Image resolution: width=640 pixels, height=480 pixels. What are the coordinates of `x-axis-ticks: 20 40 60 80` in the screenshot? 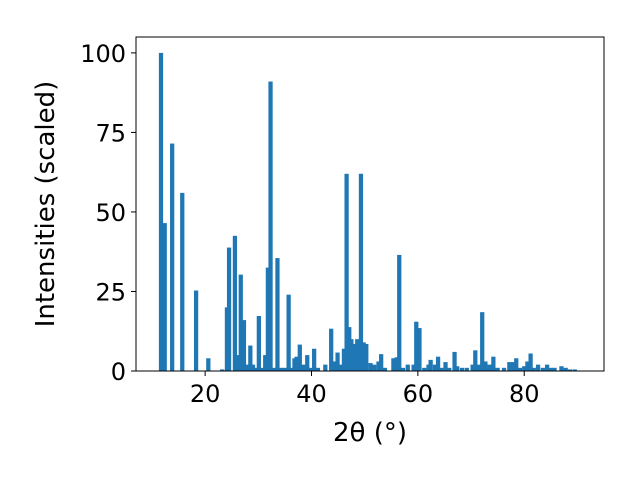 It's located at (365, 389).